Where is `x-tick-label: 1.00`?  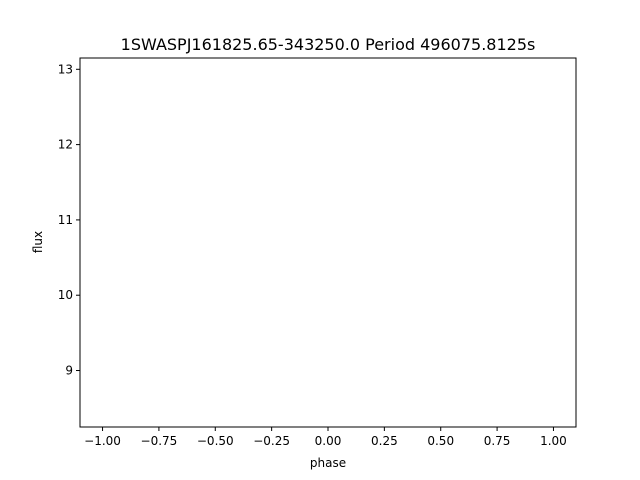 x-tick-label: 1.00 is located at coordinates (553, 441).